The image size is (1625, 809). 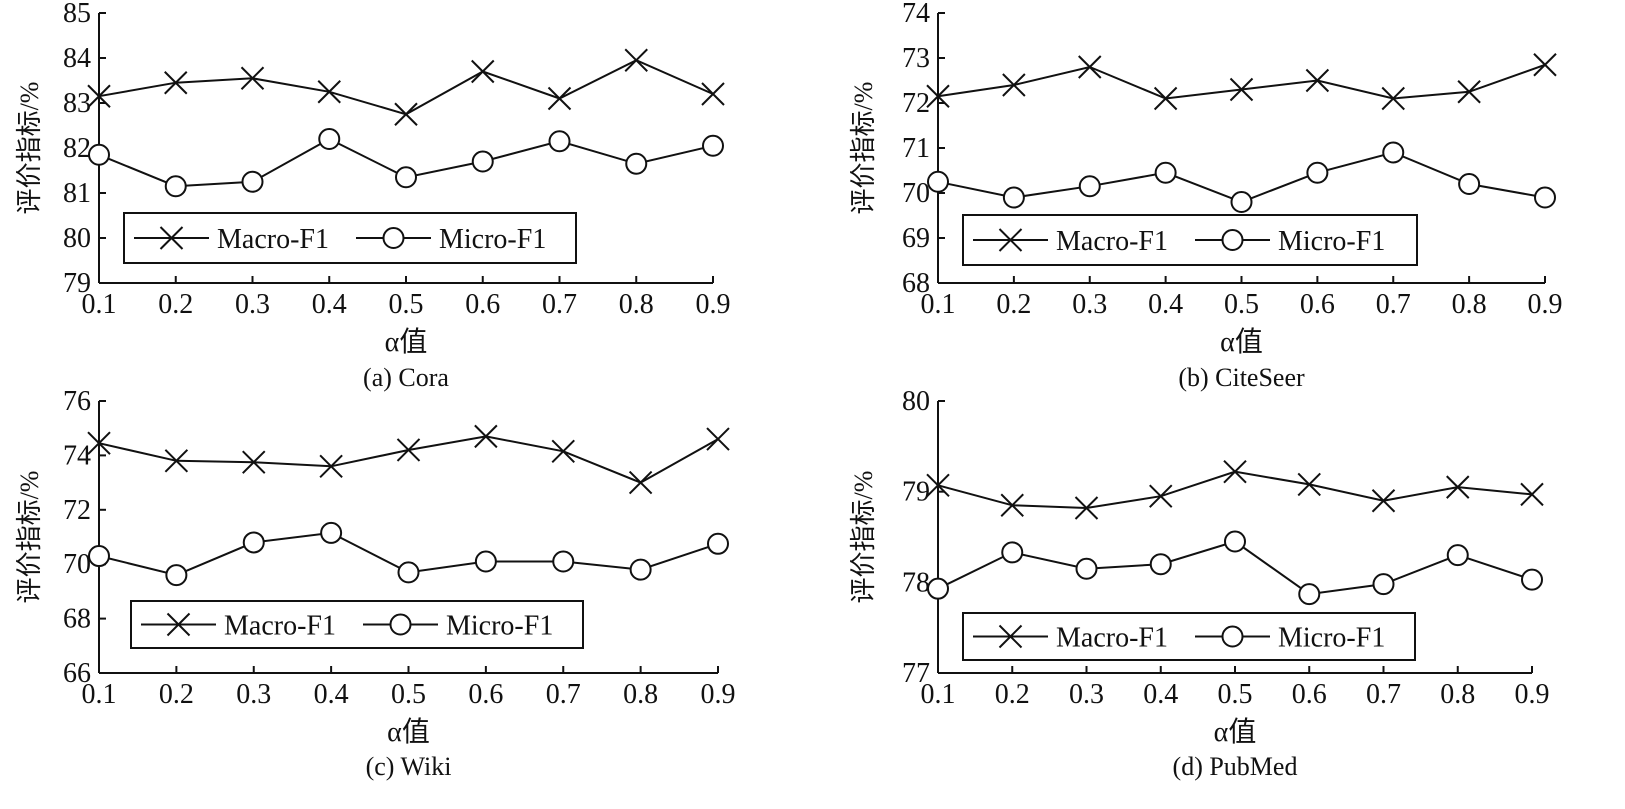 I want to click on y-tick-label: 72, so click(x=77, y=510).